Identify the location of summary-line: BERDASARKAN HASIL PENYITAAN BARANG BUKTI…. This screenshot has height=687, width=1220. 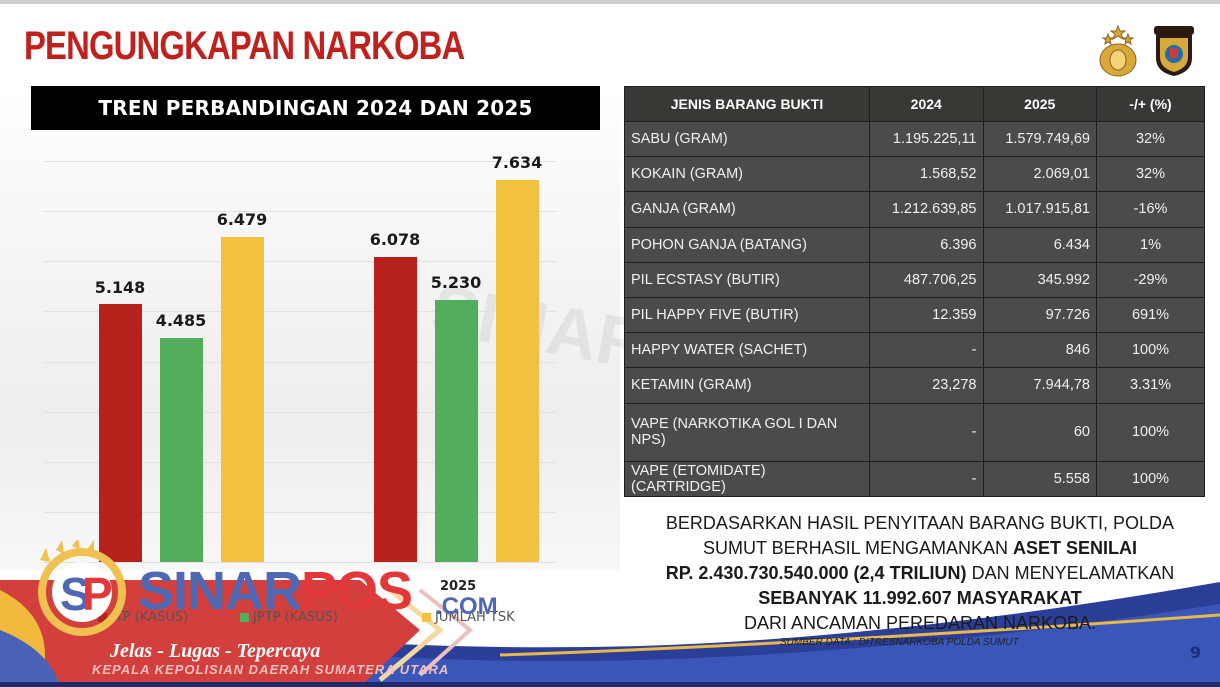
(920, 523).